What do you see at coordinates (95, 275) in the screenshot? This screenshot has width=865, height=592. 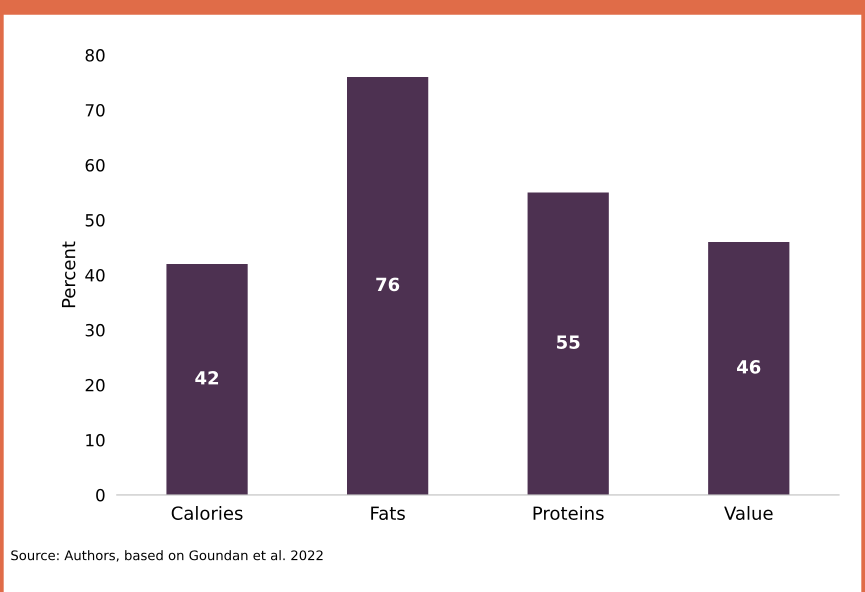 I see `y-tick-label: 40` at bounding box center [95, 275].